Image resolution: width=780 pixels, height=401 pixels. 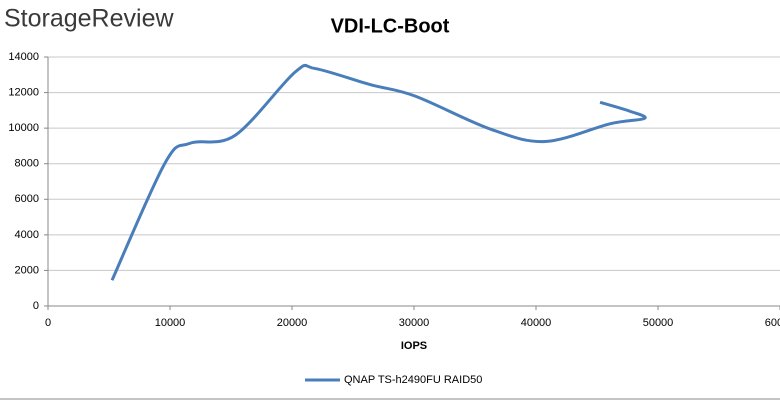 What do you see at coordinates (27, 199) in the screenshot?
I see `y-tick-label: 6000` at bounding box center [27, 199].